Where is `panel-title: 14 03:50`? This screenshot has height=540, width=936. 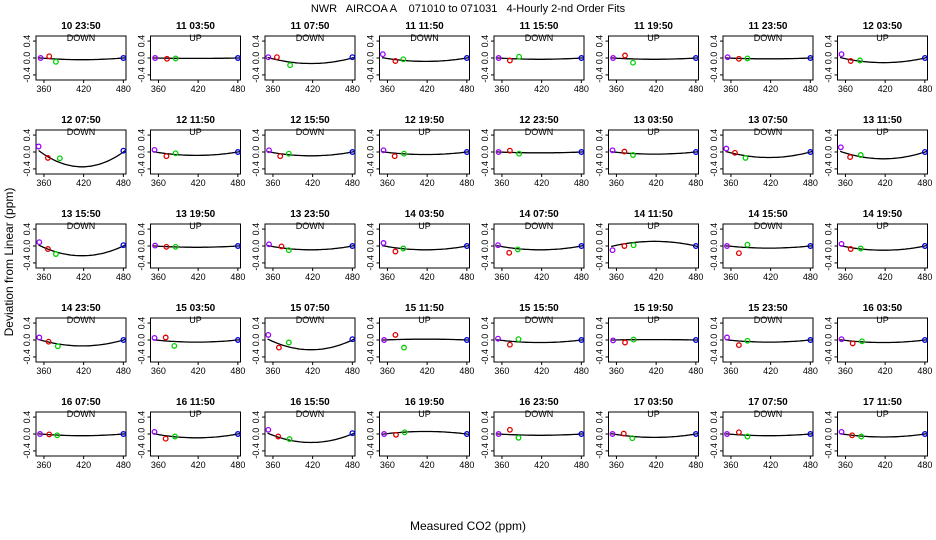 panel-title: 14 03:50 is located at coordinates (425, 214).